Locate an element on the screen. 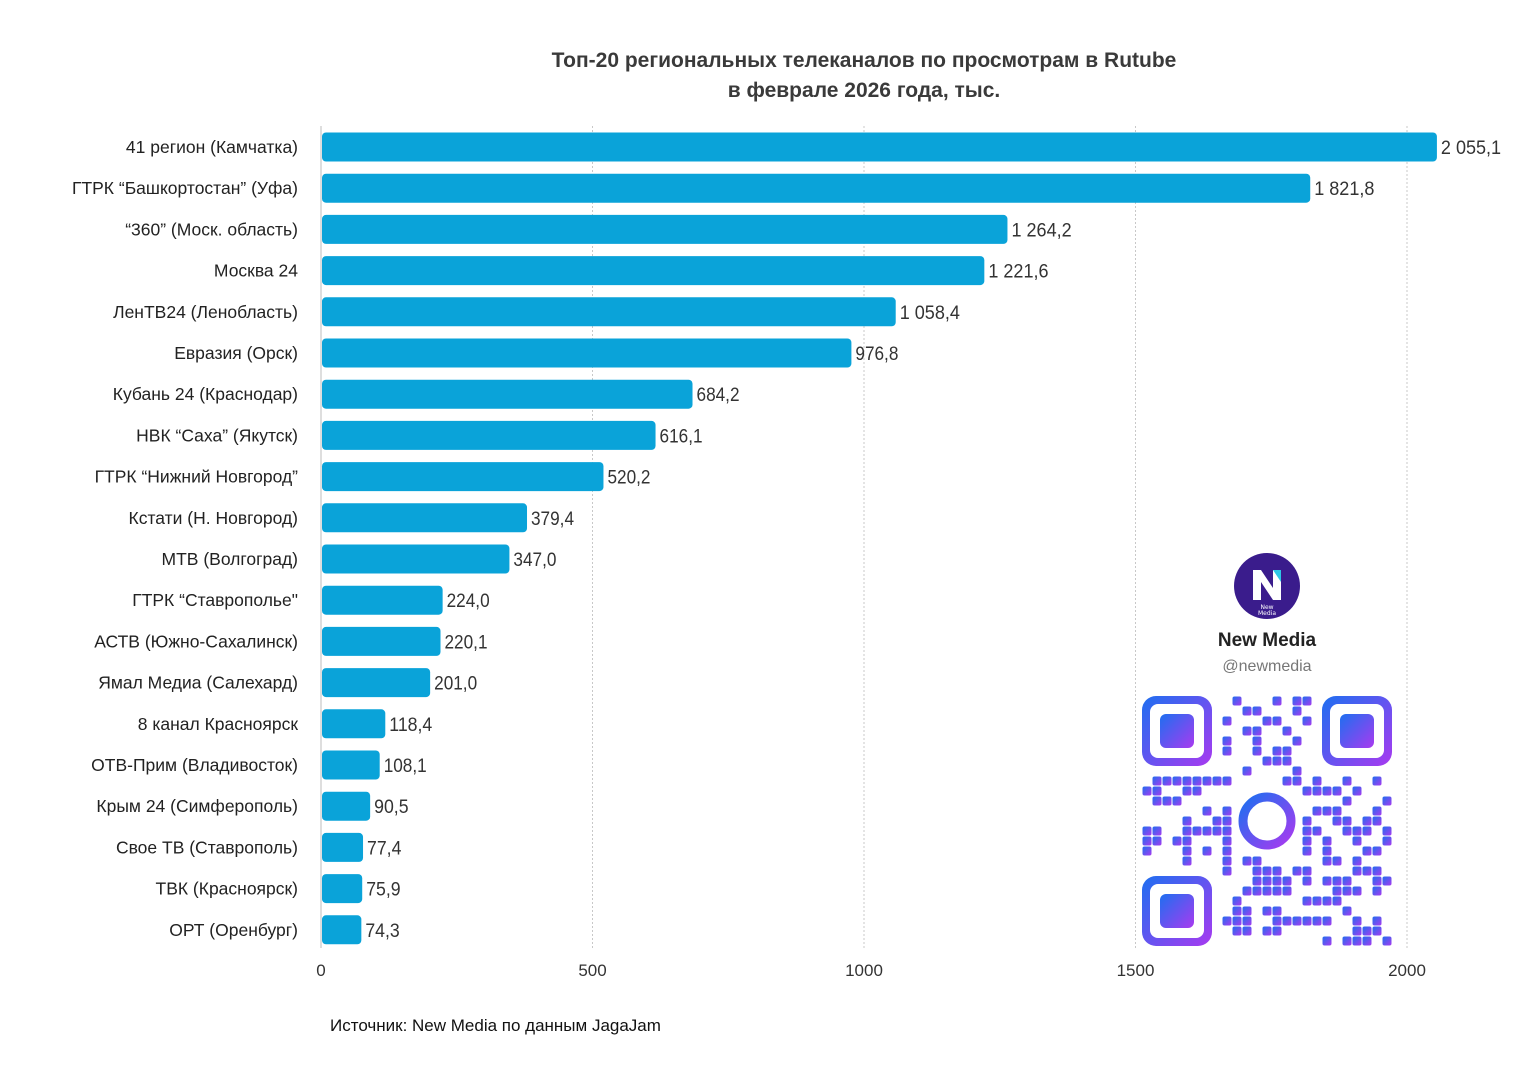 The width and height of the screenshot is (1517, 1080). qr-center-ring is located at coordinates (1267, 821).